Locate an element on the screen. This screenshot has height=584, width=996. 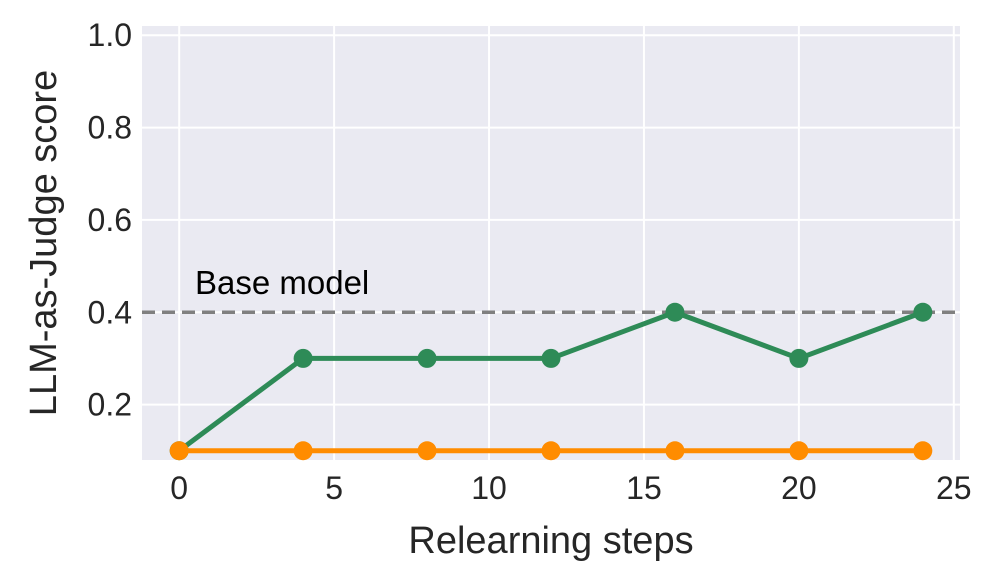
x-tick-label: 15 is located at coordinates (644, 488).